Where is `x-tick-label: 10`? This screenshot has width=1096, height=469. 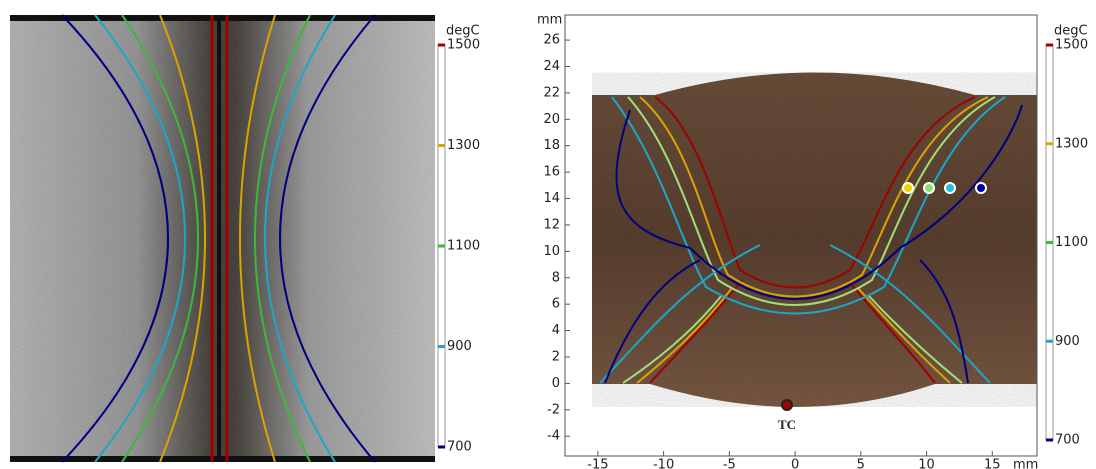 x-tick-label: 10 is located at coordinates (926, 463).